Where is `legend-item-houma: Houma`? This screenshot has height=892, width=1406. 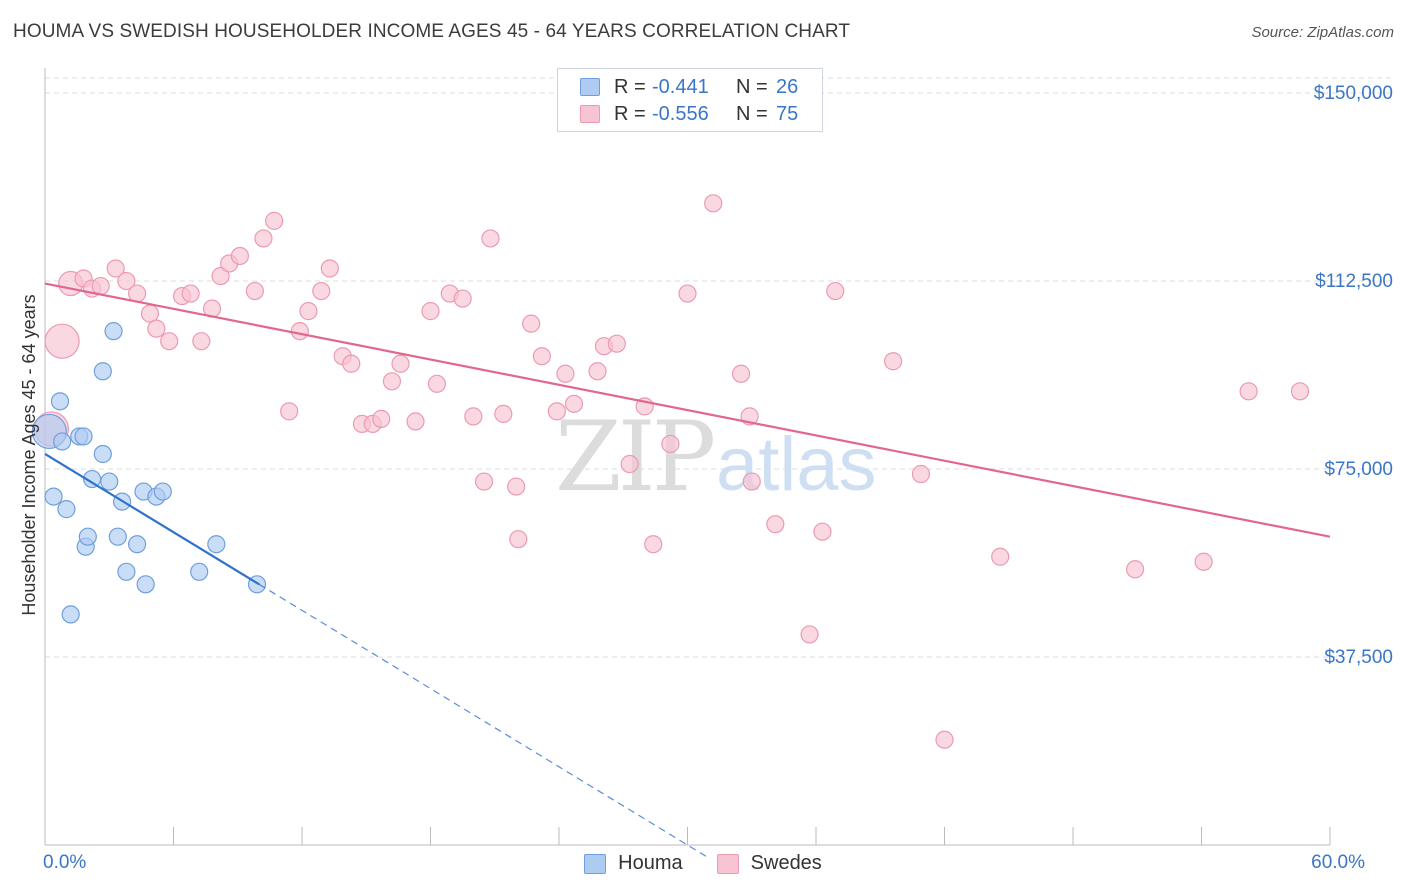
legend-item-houma: Houma is located at coordinates (633, 863).